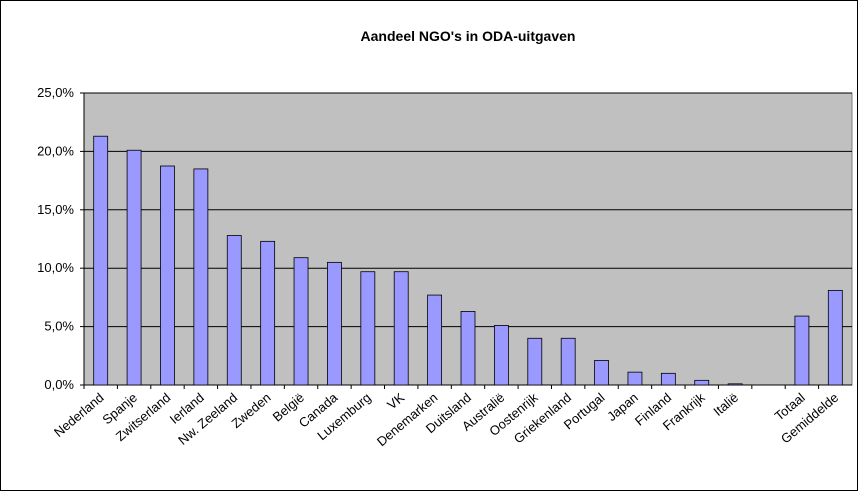 This screenshot has width=858, height=491. What do you see at coordinates (468, 36) in the screenshot?
I see `chart-title: Aandeel NGO's in ODA-uitgaven` at bounding box center [468, 36].